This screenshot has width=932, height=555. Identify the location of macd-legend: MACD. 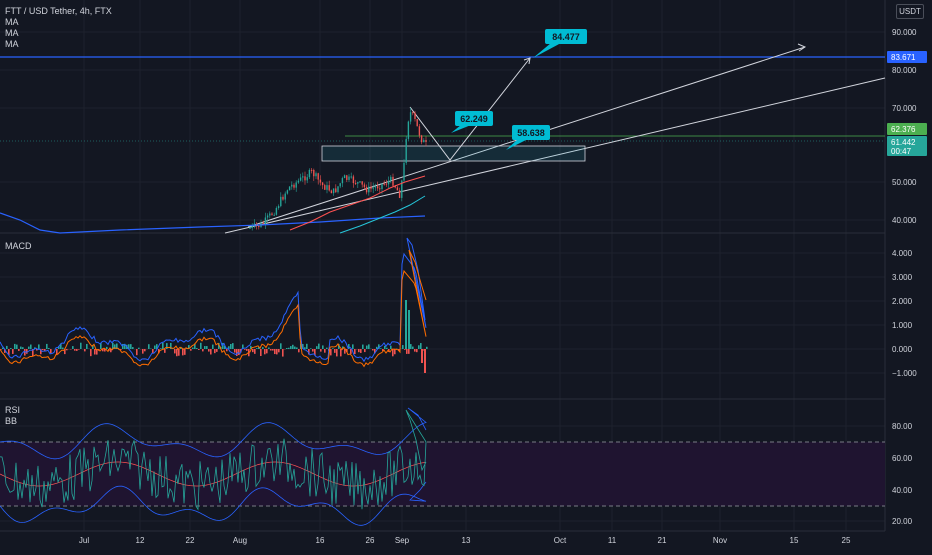
(18, 246).